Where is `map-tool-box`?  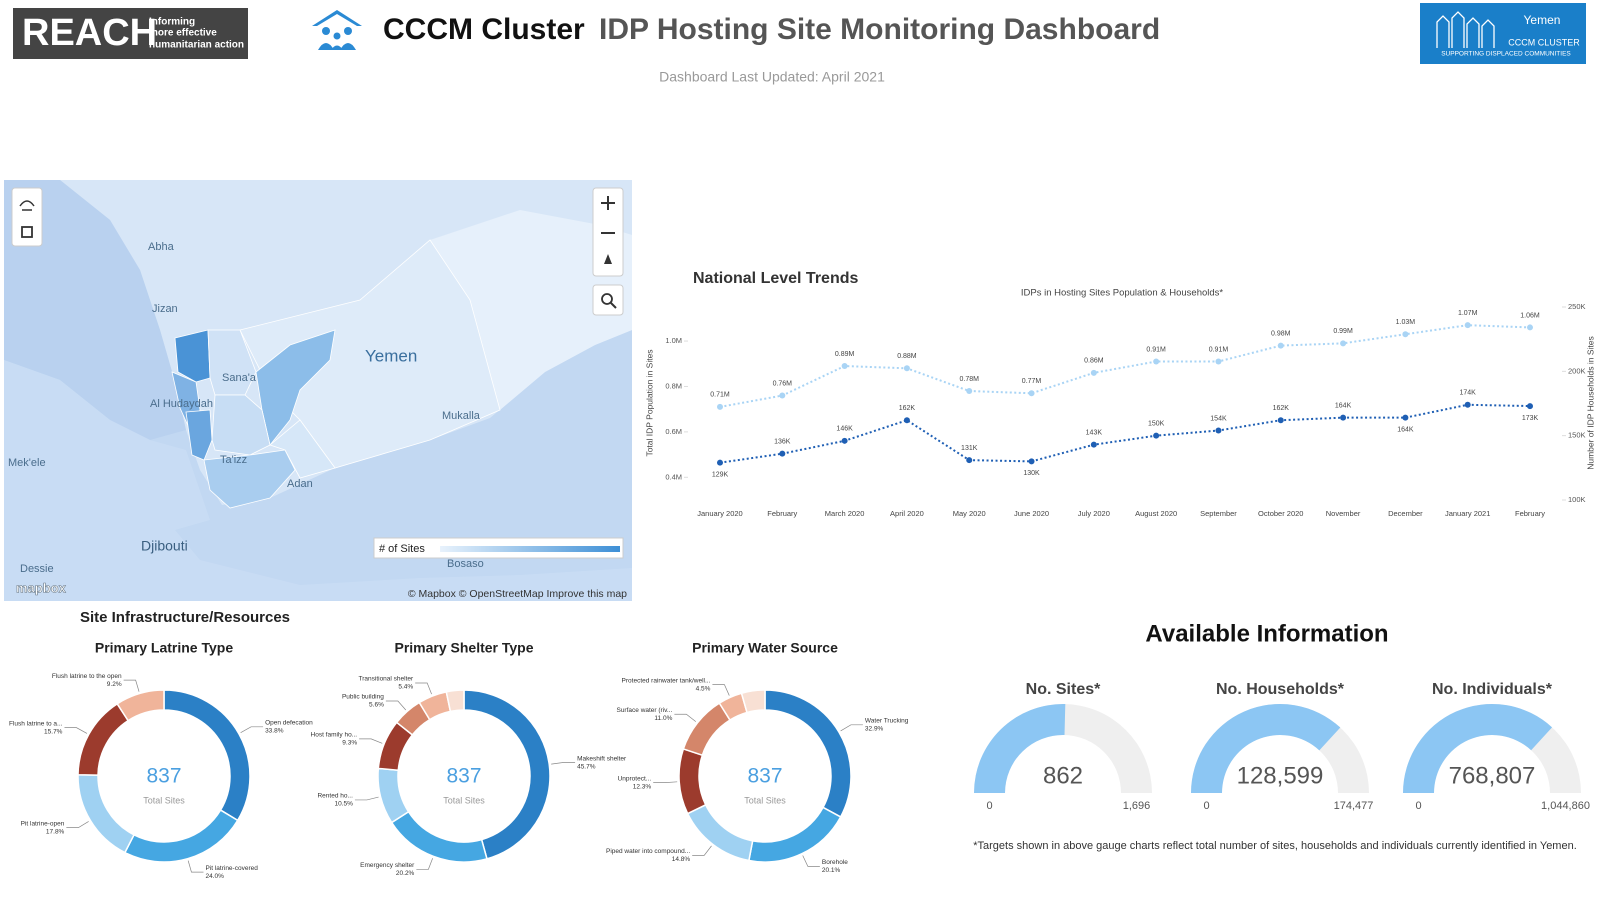
map-tool-box is located at coordinates (27, 217).